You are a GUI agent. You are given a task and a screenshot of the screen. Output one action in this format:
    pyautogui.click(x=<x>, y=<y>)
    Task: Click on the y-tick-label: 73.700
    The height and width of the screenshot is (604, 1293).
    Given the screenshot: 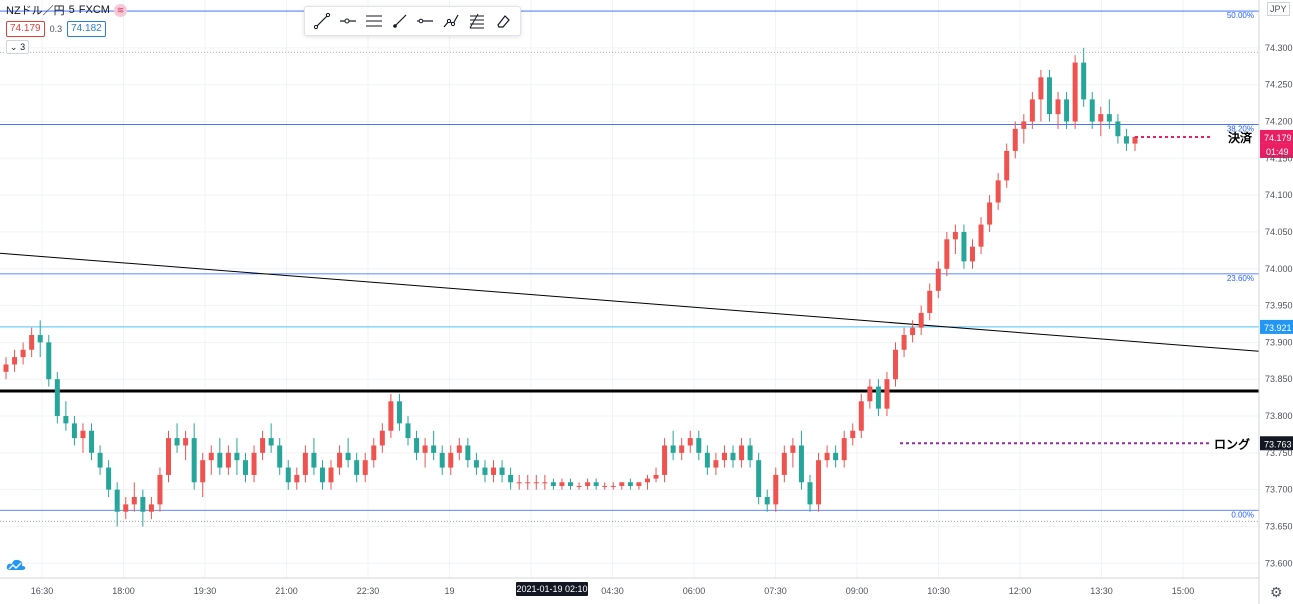 What is the action you would take?
    pyautogui.click(x=1279, y=490)
    